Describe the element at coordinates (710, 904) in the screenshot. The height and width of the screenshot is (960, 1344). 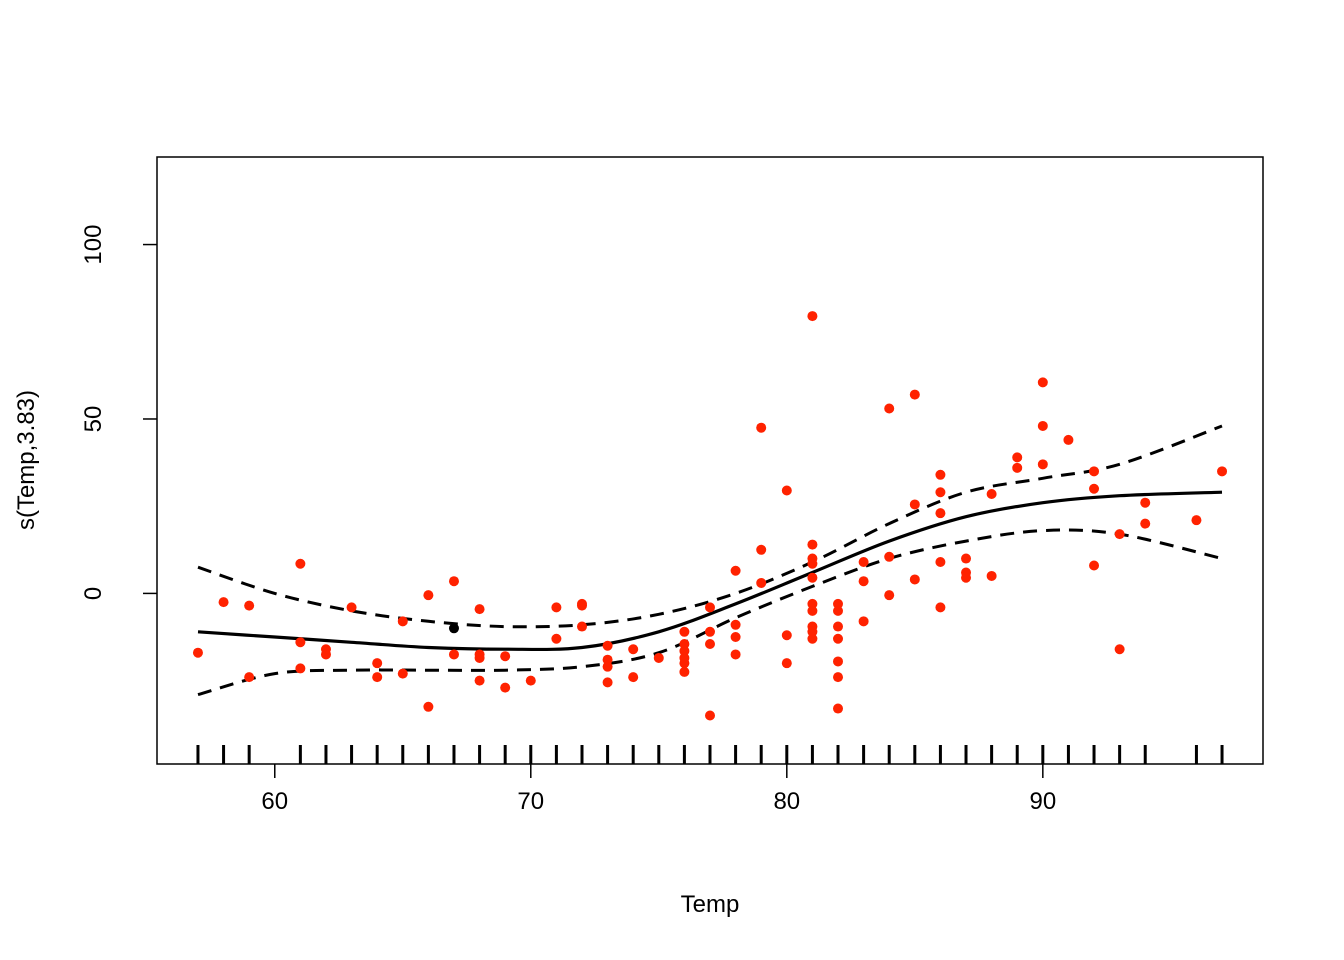
I see `x-axis-label: Temp` at that location.